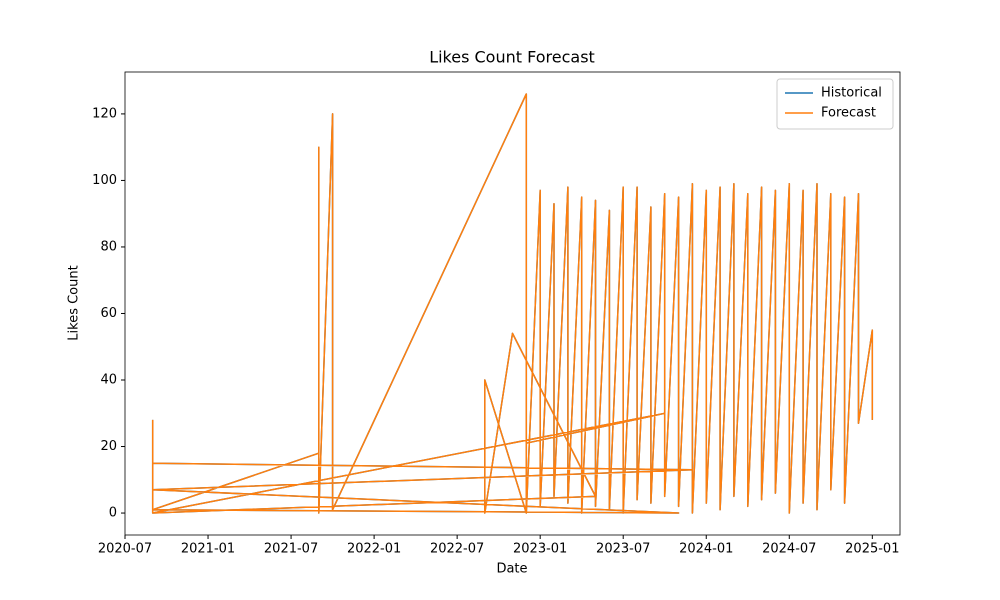 This screenshot has width=1000, height=600. Describe the element at coordinates (851, 93) in the screenshot. I see `legend-label: Historical` at that location.